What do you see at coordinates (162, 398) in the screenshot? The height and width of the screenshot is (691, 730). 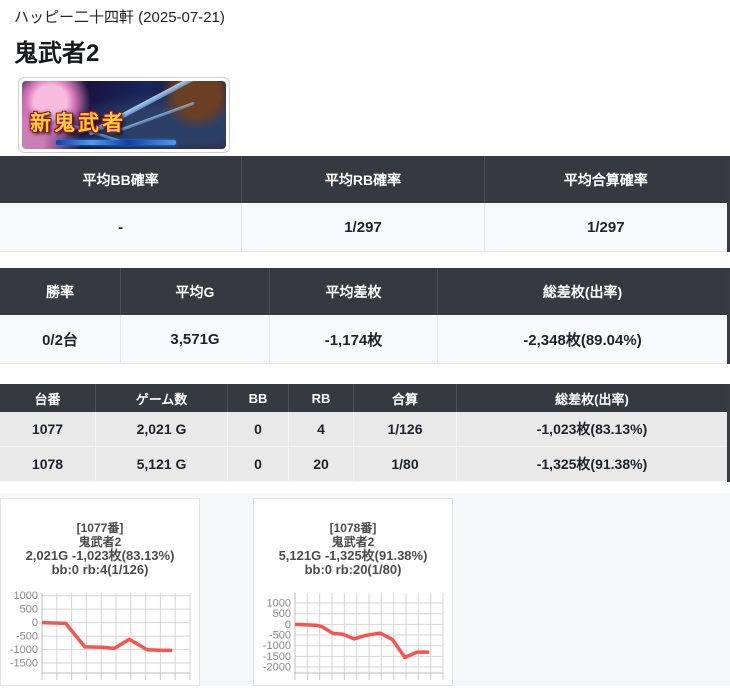 I see `column-header: ゲーム数` at bounding box center [162, 398].